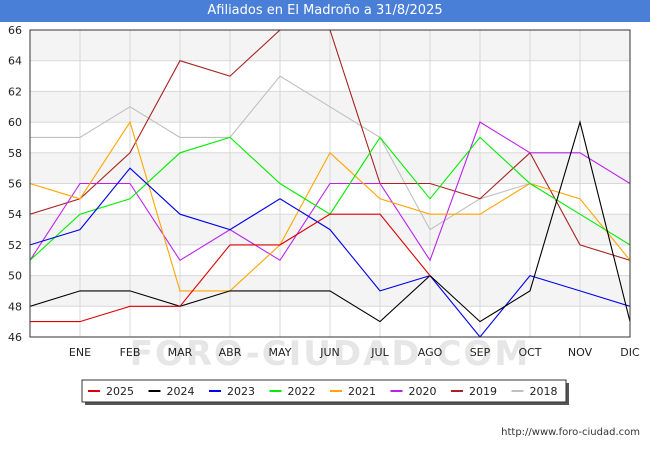 Image resolution: width=650 pixels, height=450 pixels. What do you see at coordinates (230, 352) in the screenshot?
I see `x-tick-label: ABR` at bounding box center [230, 352].